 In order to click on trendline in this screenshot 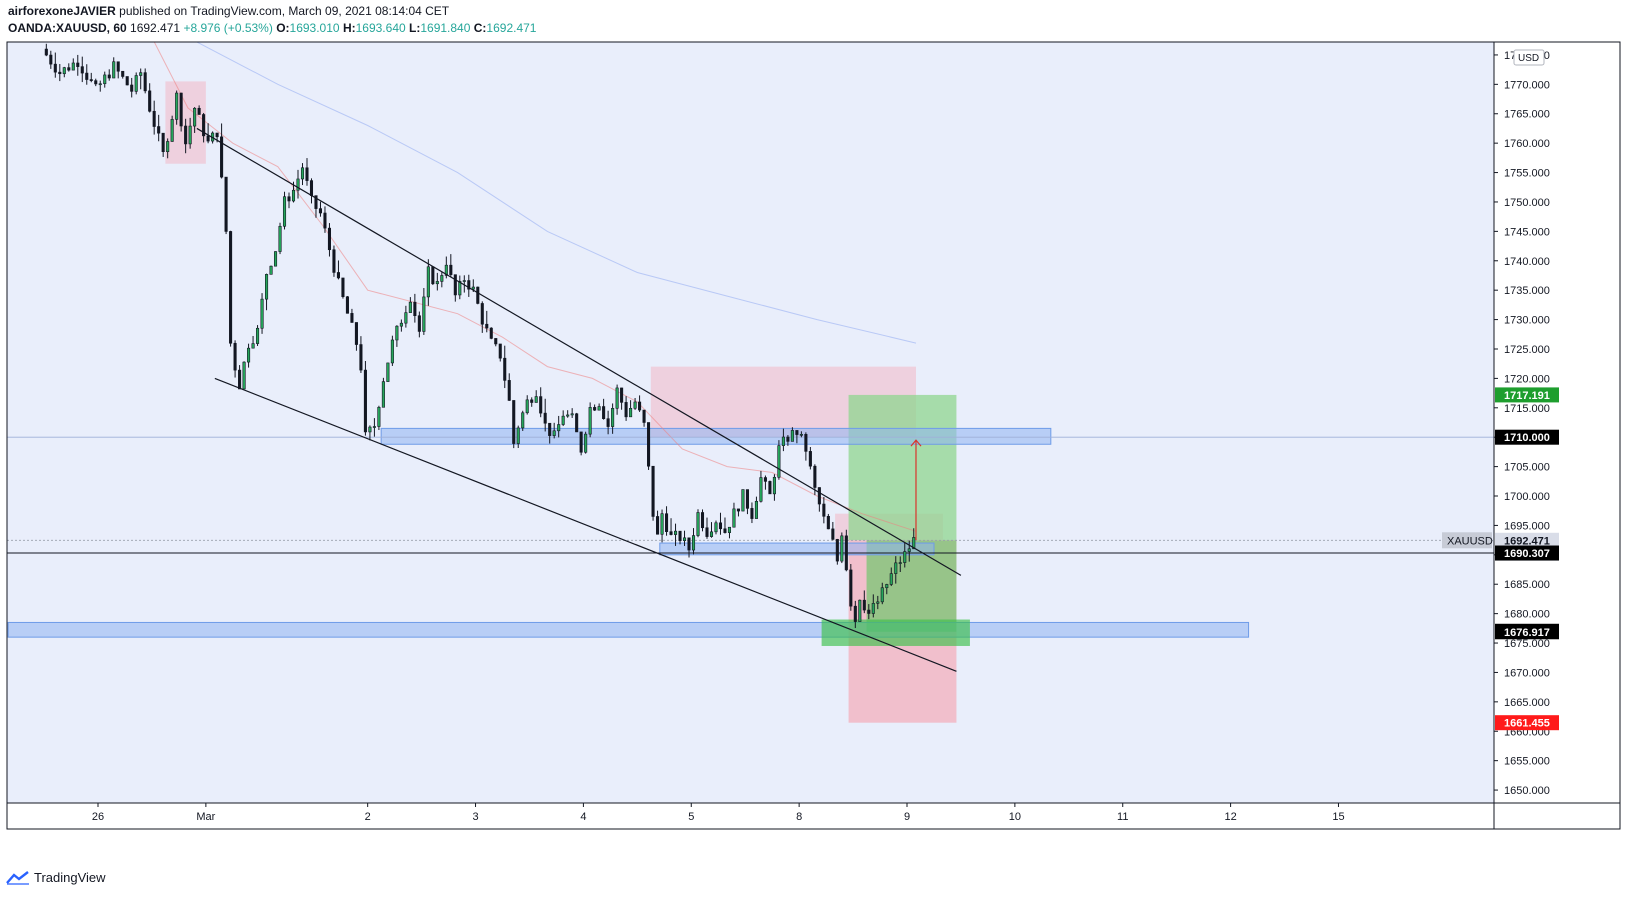, I will do `click(585, 524)`.